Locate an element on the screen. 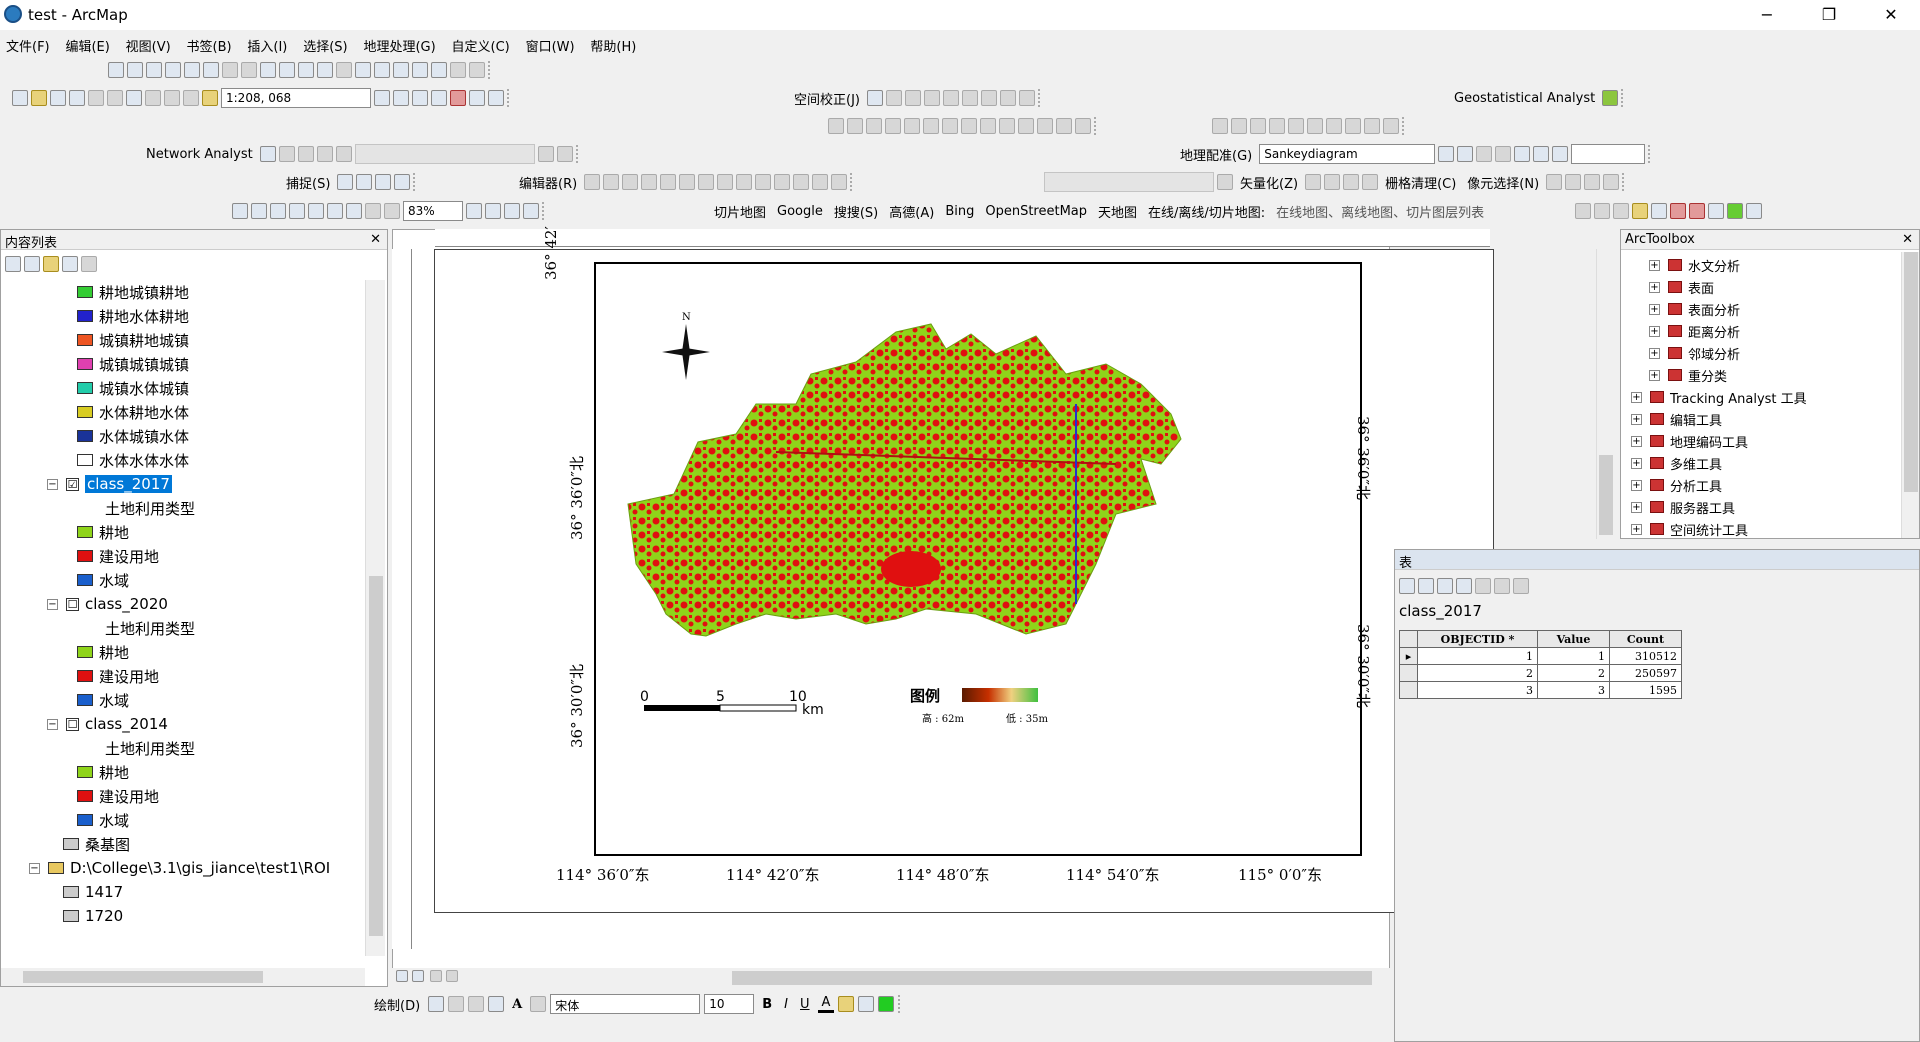 This screenshot has width=1920, height=1042. clear-selection-icon is located at coordinates (287, 70).